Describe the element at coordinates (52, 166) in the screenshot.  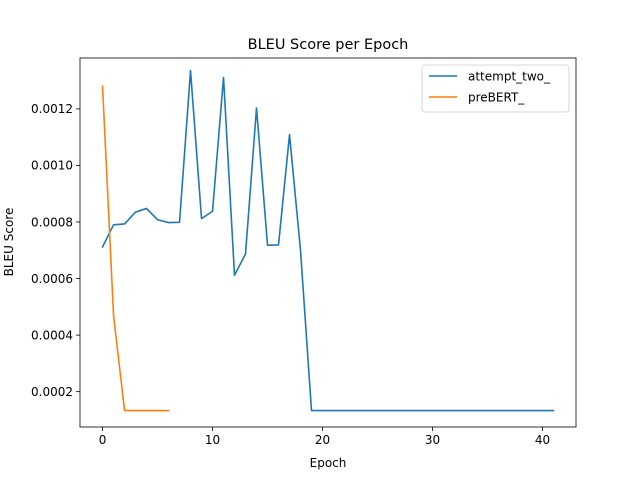
I see `y-tick-label: 0.0010` at that location.